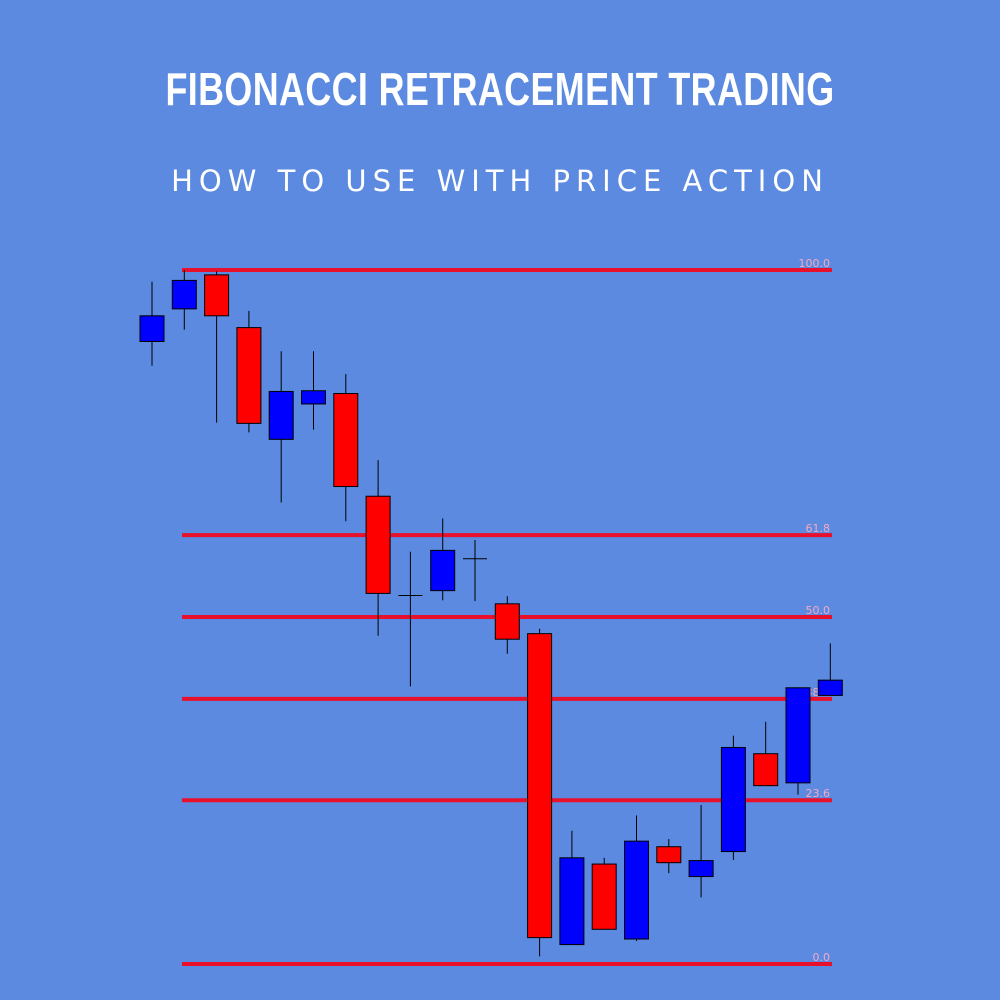  What do you see at coordinates (818, 793) in the screenshot?
I see `fib-label-4: 23.6` at bounding box center [818, 793].